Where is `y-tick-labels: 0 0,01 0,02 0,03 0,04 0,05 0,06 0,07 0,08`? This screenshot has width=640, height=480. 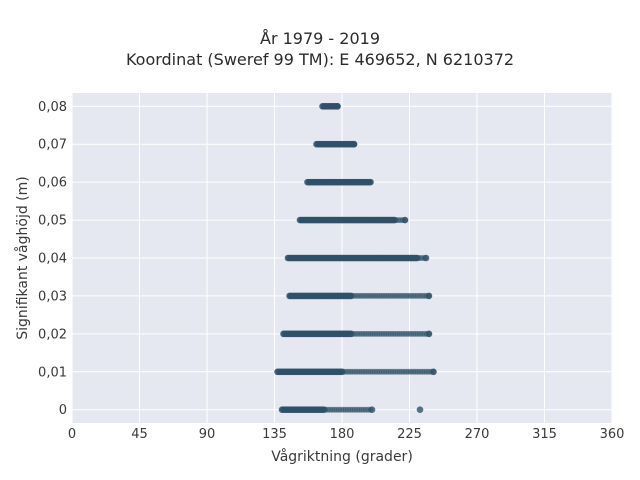
y-tick-labels: 0 0,01 0,02 0,03 0,04 0,05 0,06 0,07 0,08 is located at coordinates (52, 259).